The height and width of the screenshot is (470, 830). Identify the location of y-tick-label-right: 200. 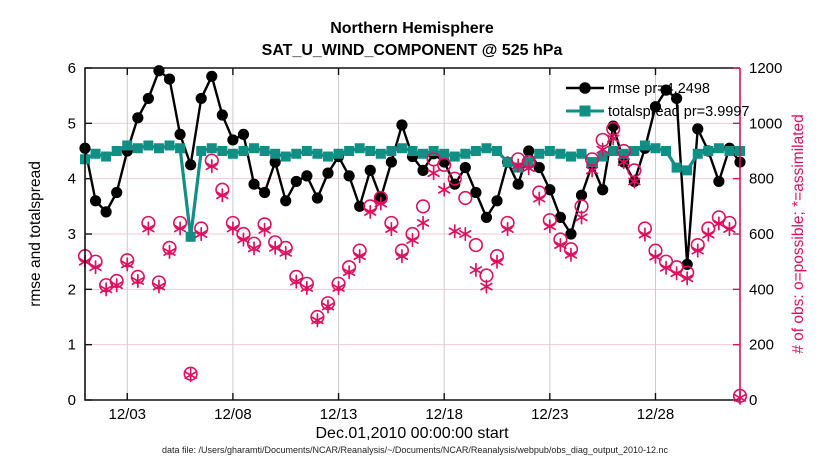
(761, 345).